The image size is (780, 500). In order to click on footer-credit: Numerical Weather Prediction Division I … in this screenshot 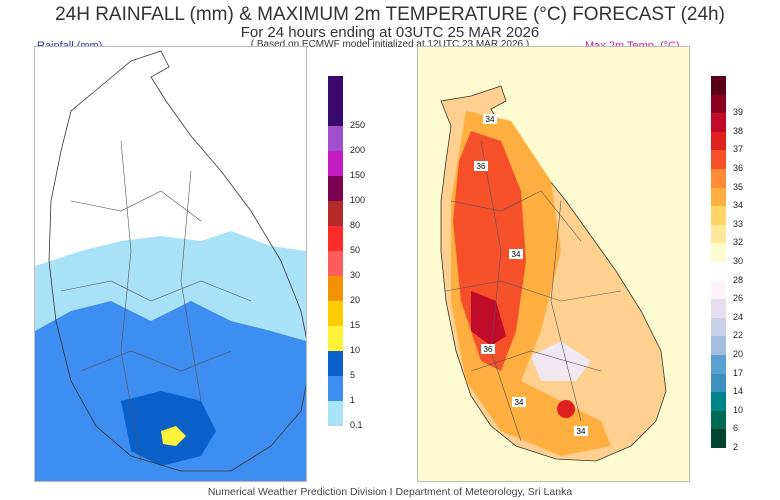, I will do `click(390, 492)`.